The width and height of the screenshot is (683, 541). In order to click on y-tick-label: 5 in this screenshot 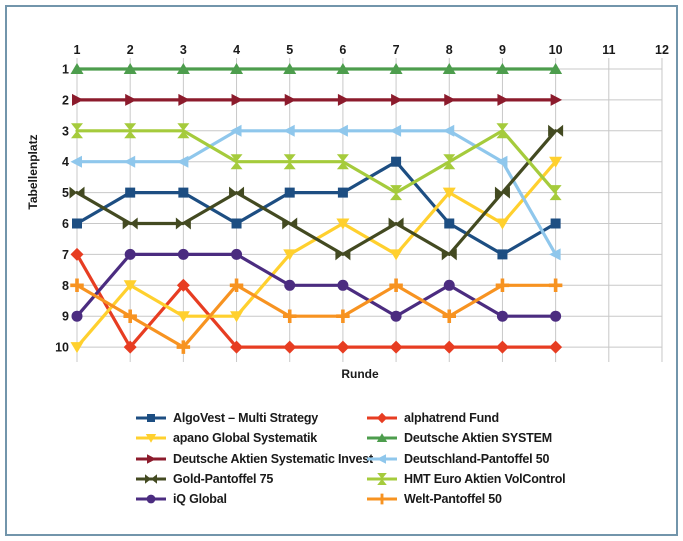, I will do `click(65, 193)`.